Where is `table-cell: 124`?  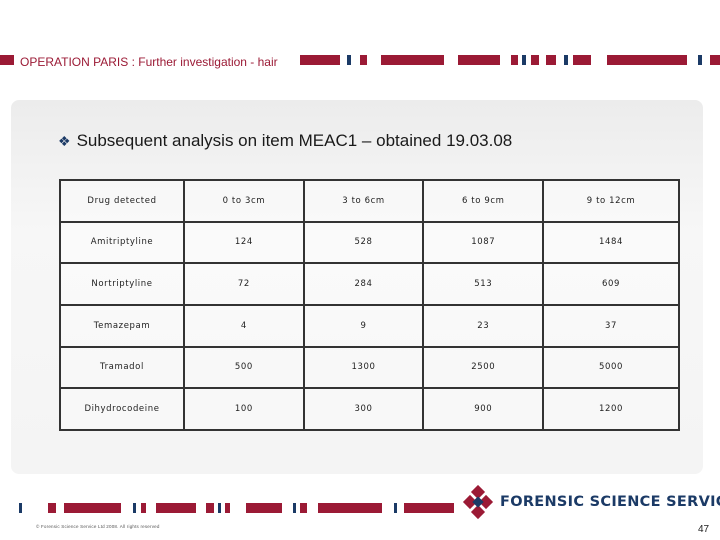 table-cell: 124 is located at coordinates (244, 242).